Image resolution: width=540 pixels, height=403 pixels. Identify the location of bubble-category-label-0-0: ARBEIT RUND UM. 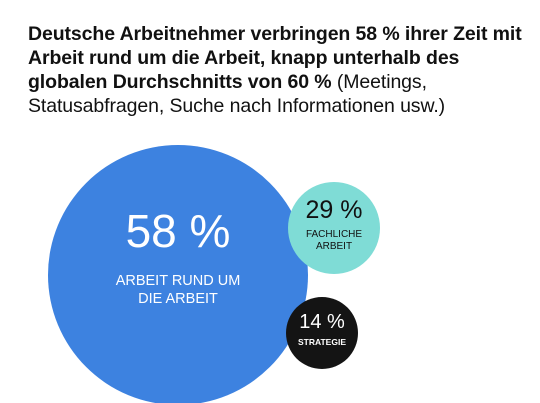
(178, 281).